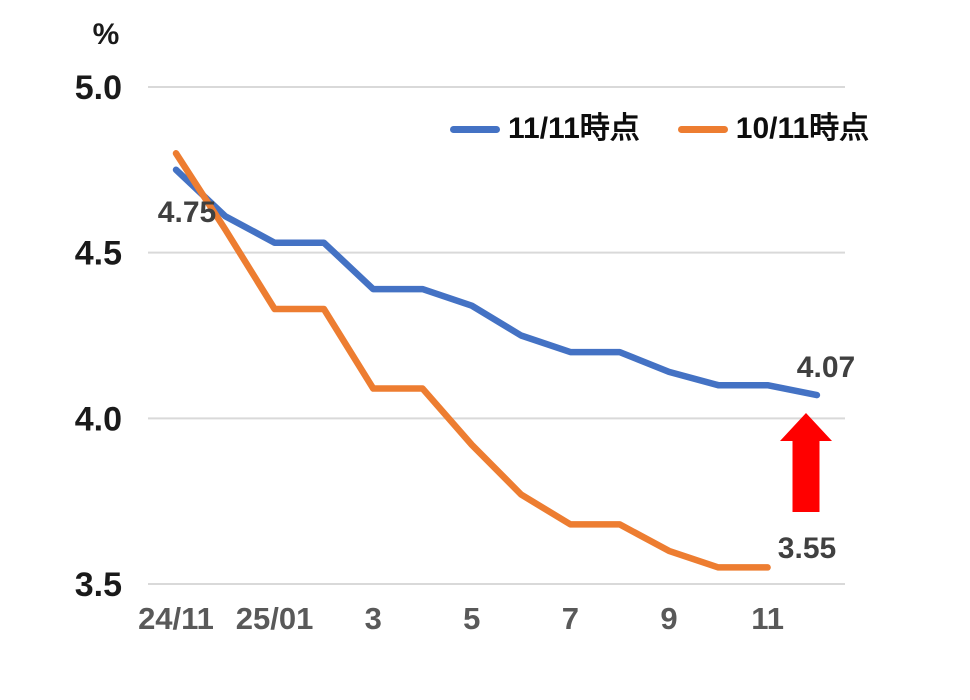 The width and height of the screenshot is (970, 700). I want to click on data-label-end-value-blue: 4.07, so click(826, 367).